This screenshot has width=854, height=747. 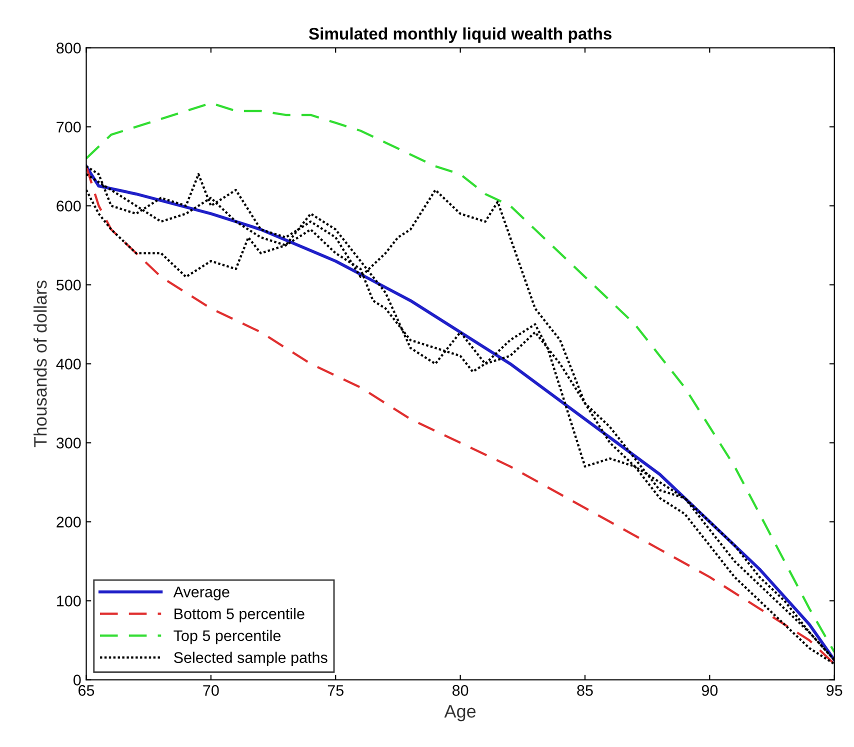 What do you see at coordinates (68, 364) in the screenshot?
I see `y-tick-label: 400` at bounding box center [68, 364].